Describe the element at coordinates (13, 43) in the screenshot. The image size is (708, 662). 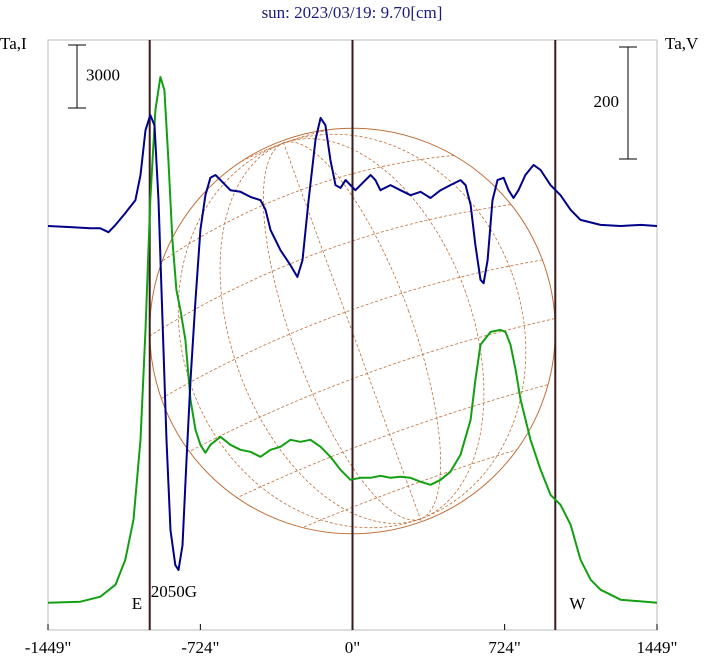
I see `y-axis-label: Ta,I` at that location.